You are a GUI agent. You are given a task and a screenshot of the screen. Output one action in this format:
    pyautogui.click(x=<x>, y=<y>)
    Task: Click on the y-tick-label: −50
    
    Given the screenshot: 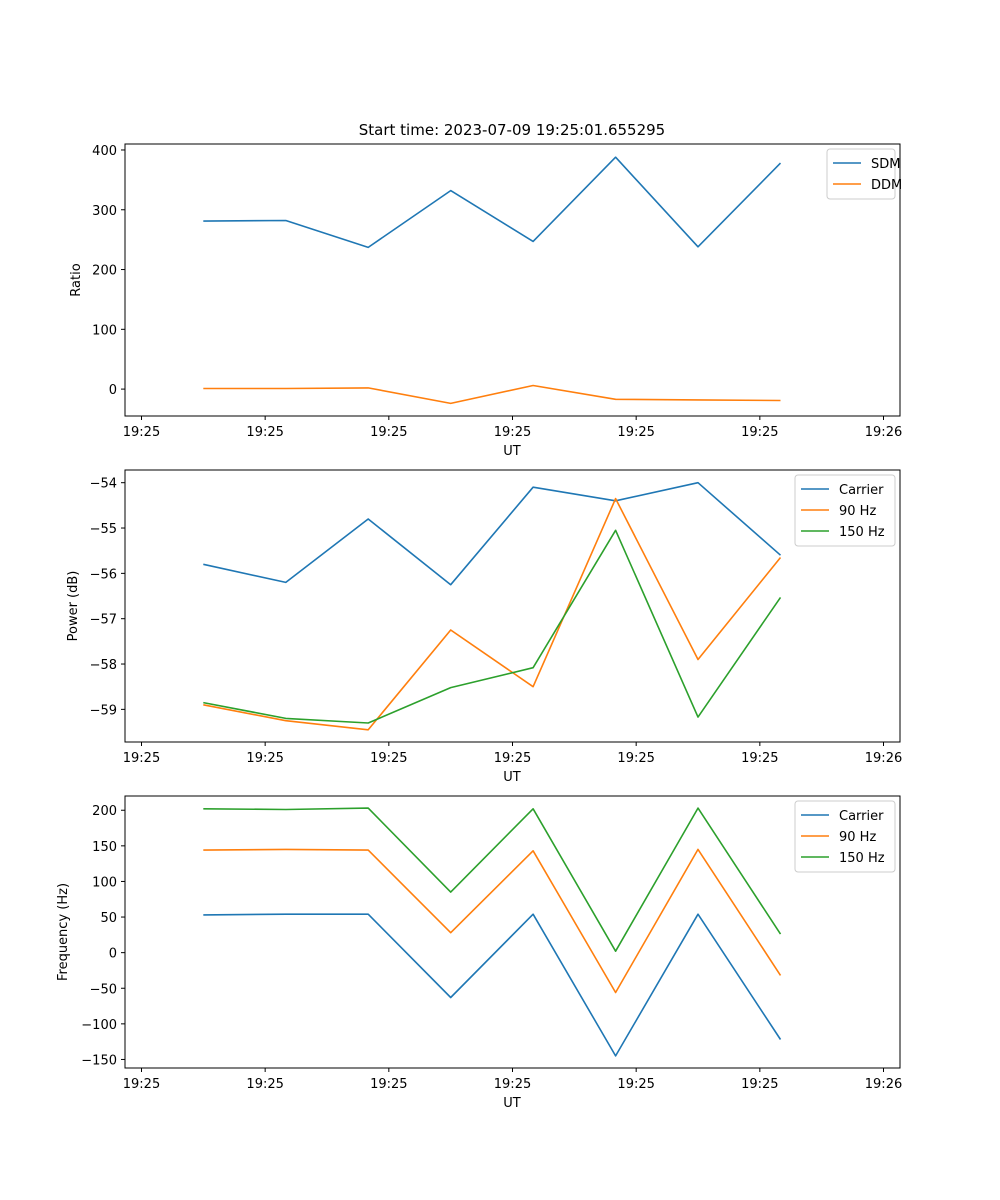 What is the action you would take?
    pyautogui.click(x=103, y=989)
    